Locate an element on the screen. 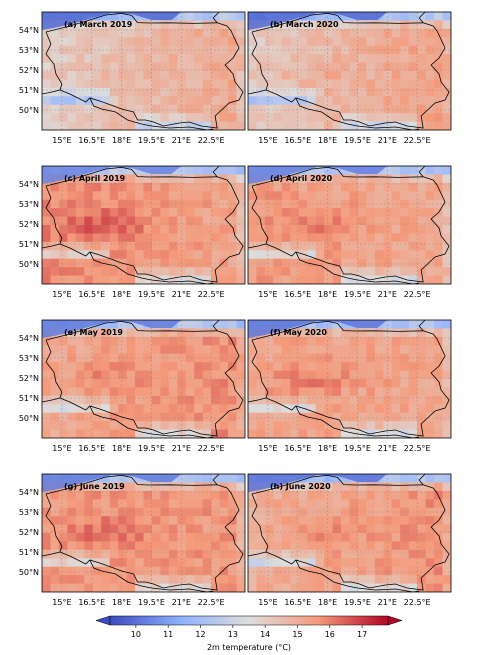 The image size is (481, 655). country-border is located at coordinates (357, 421).